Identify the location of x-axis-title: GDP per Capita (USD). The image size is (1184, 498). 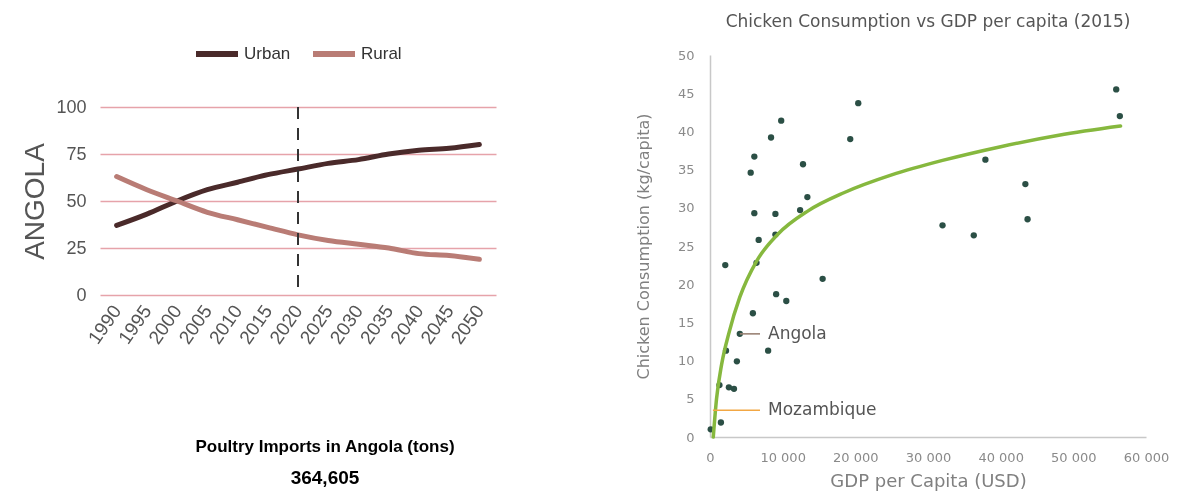
(928, 480).